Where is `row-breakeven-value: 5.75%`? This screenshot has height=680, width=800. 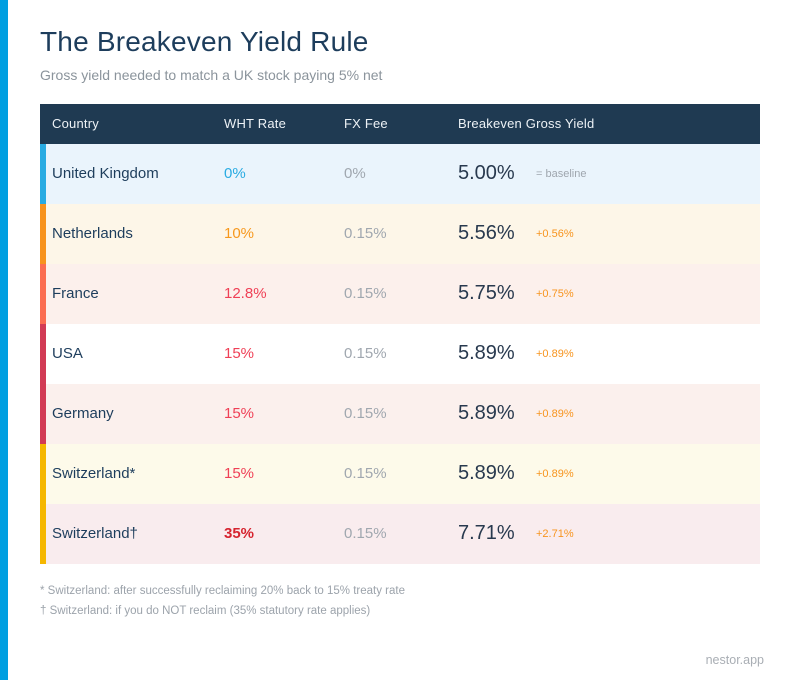 row-breakeven-value: 5.75% is located at coordinates (486, 293).